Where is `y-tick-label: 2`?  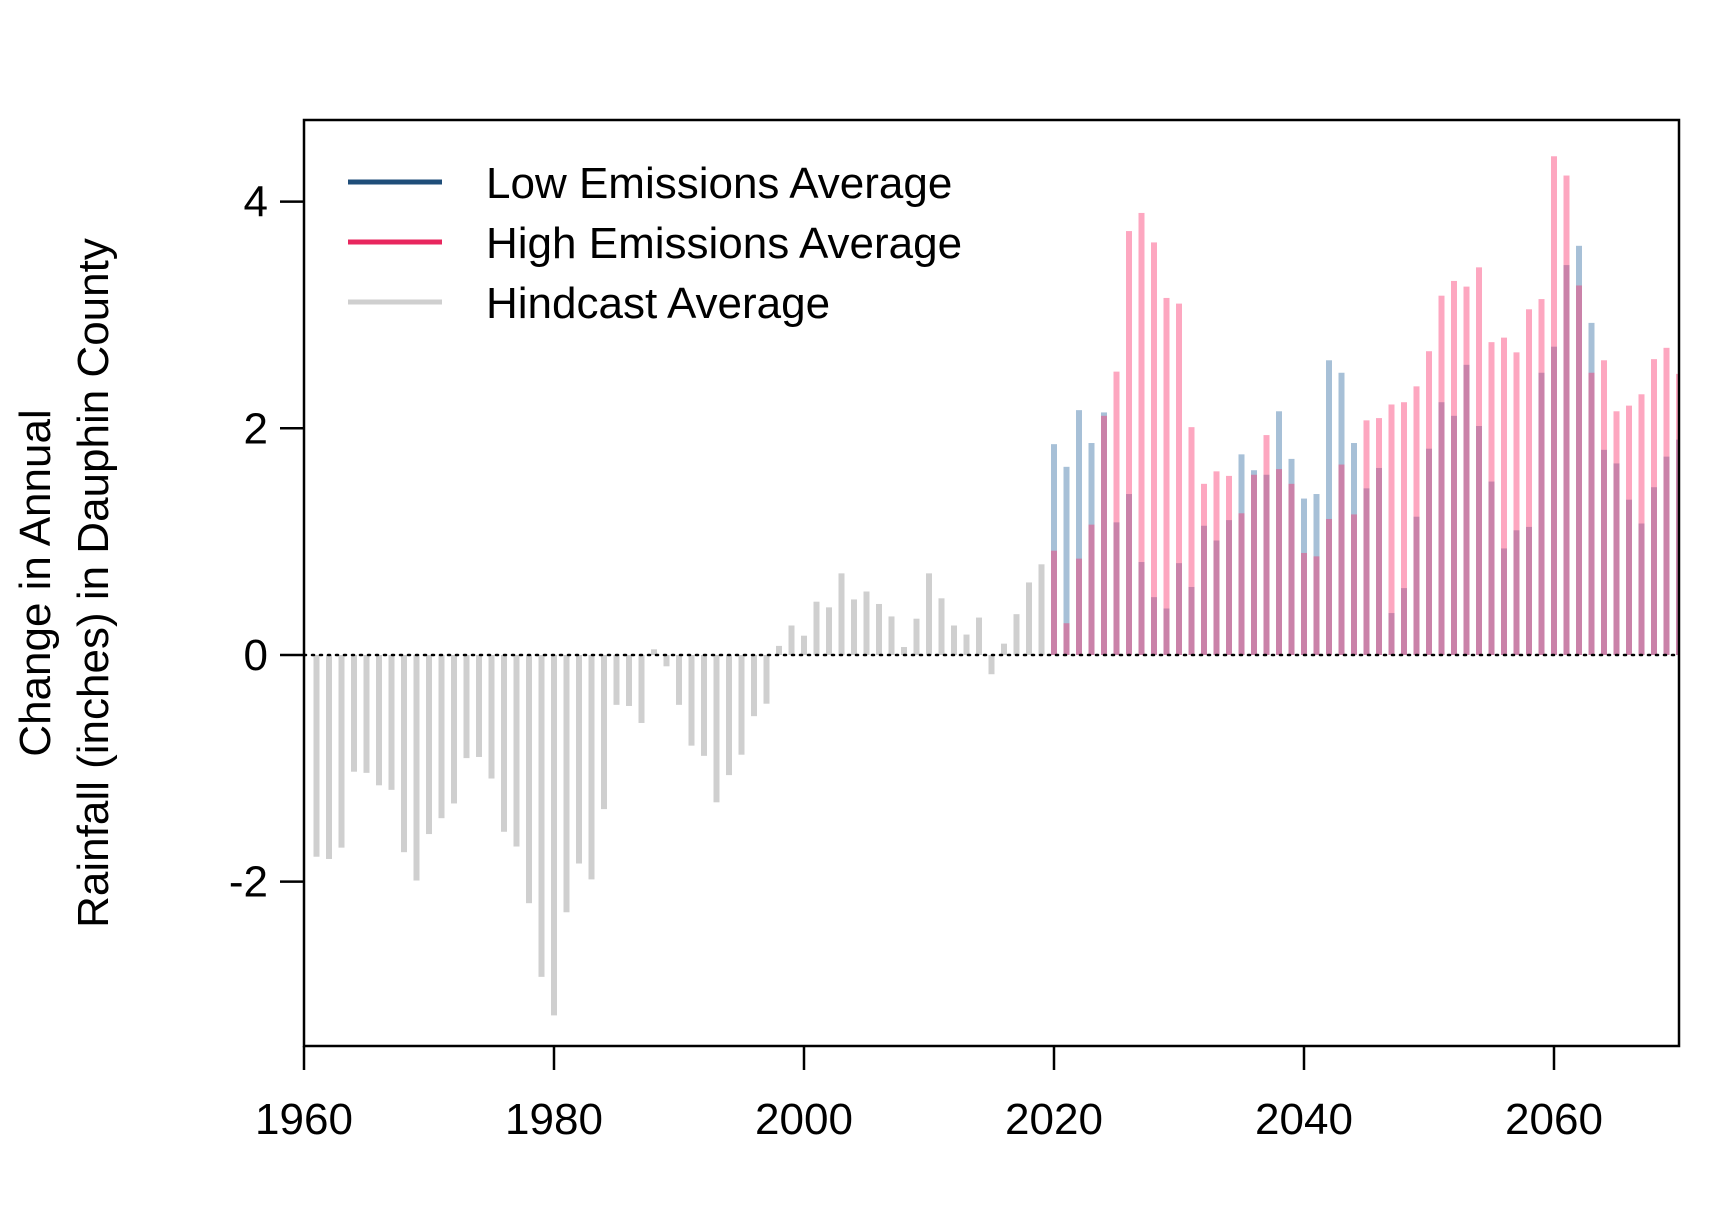 y-tick-label: 2 is located at coordinates (256, 428).